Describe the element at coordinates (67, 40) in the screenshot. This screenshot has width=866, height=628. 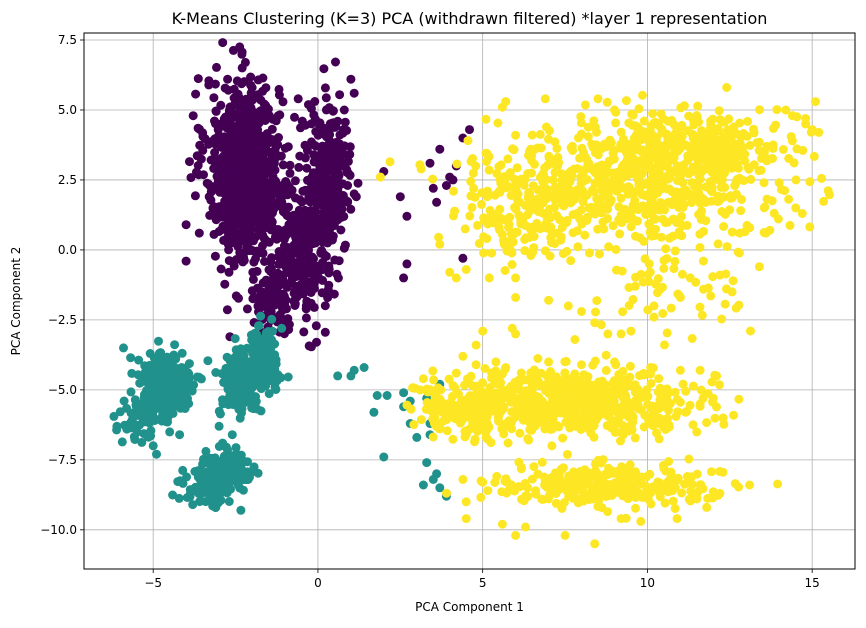
I see `y-tick-label: 7.5` at that location.